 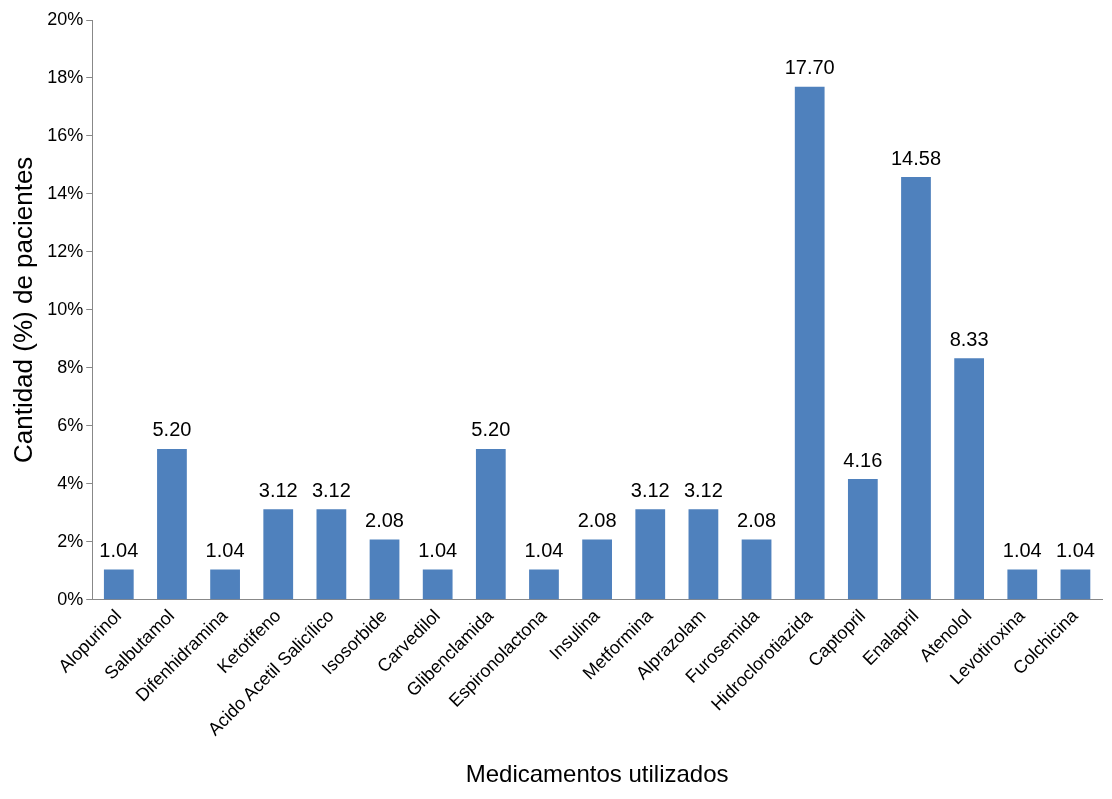 I want to click on y-tick-label: 10%, so click(x=65, y=308).